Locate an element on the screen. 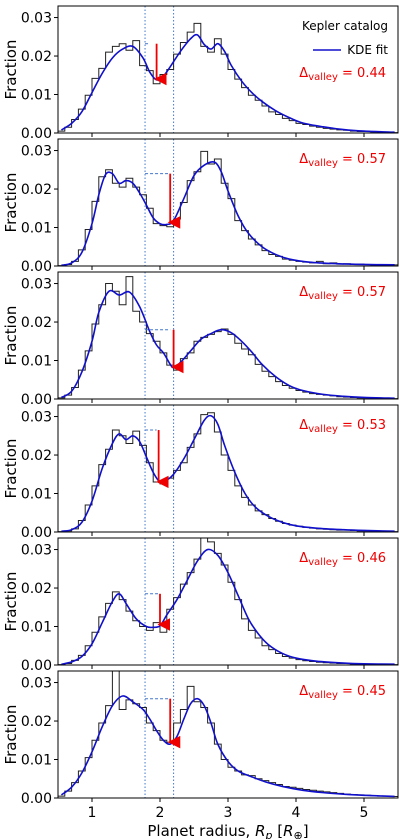  x-tick-label: 3 is located at coordinates (228, 813).